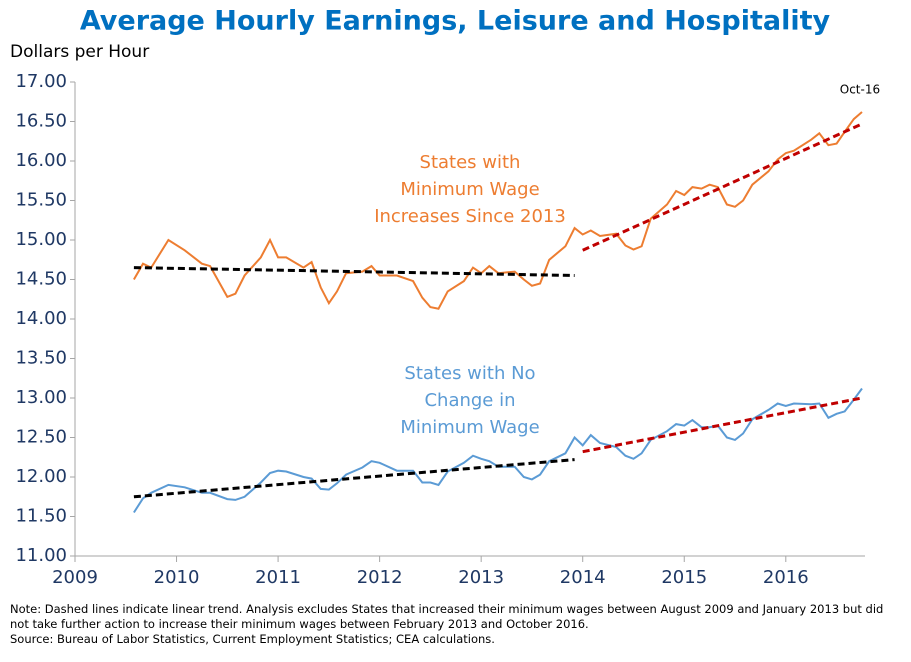  I want to click on y-axis-label: Dollars per Hour, so click(79, 52).